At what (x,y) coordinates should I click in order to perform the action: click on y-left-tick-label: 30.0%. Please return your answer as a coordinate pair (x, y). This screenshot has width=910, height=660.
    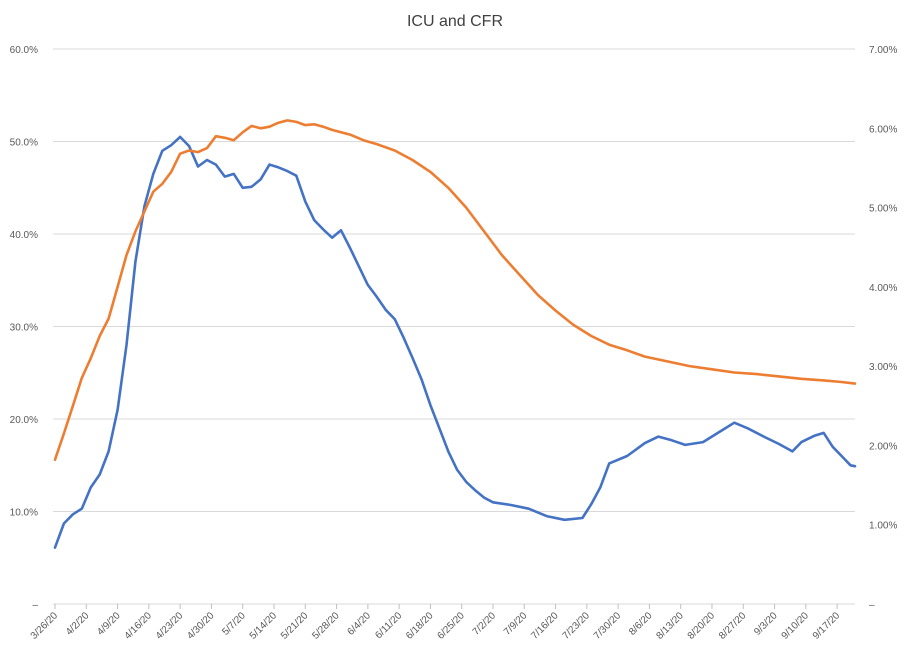
    Looking at the image, I should click on (24, 328).